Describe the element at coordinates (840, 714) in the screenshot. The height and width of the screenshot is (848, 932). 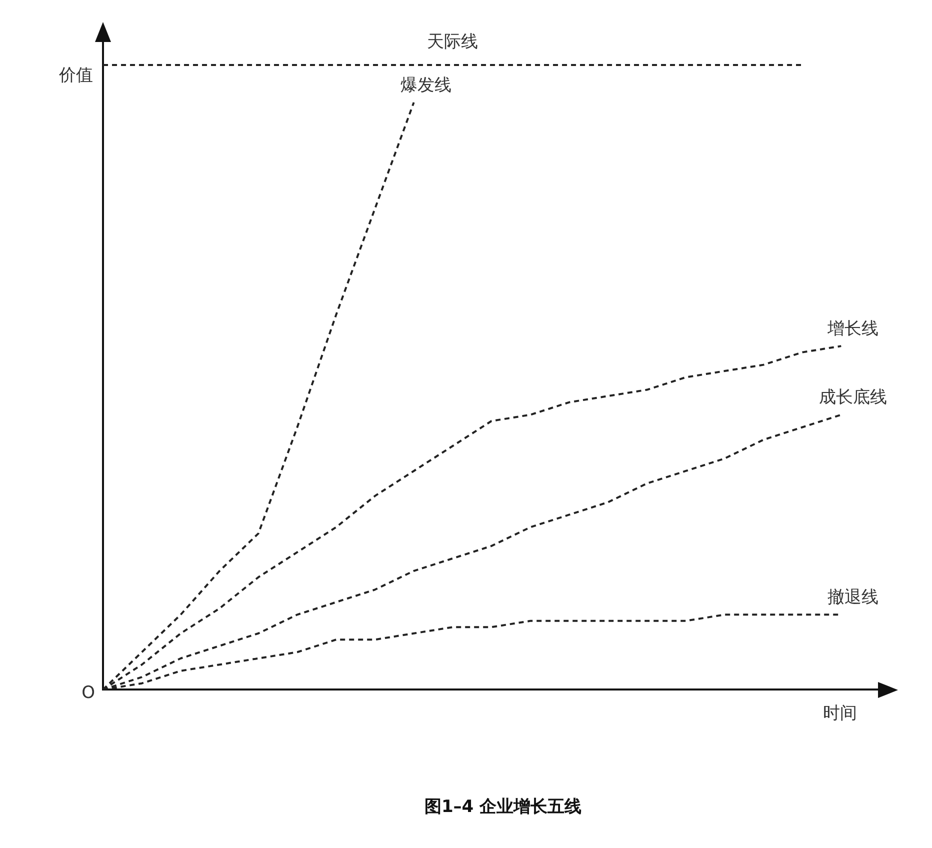
I see `x-axis-title: 时间` at that location.